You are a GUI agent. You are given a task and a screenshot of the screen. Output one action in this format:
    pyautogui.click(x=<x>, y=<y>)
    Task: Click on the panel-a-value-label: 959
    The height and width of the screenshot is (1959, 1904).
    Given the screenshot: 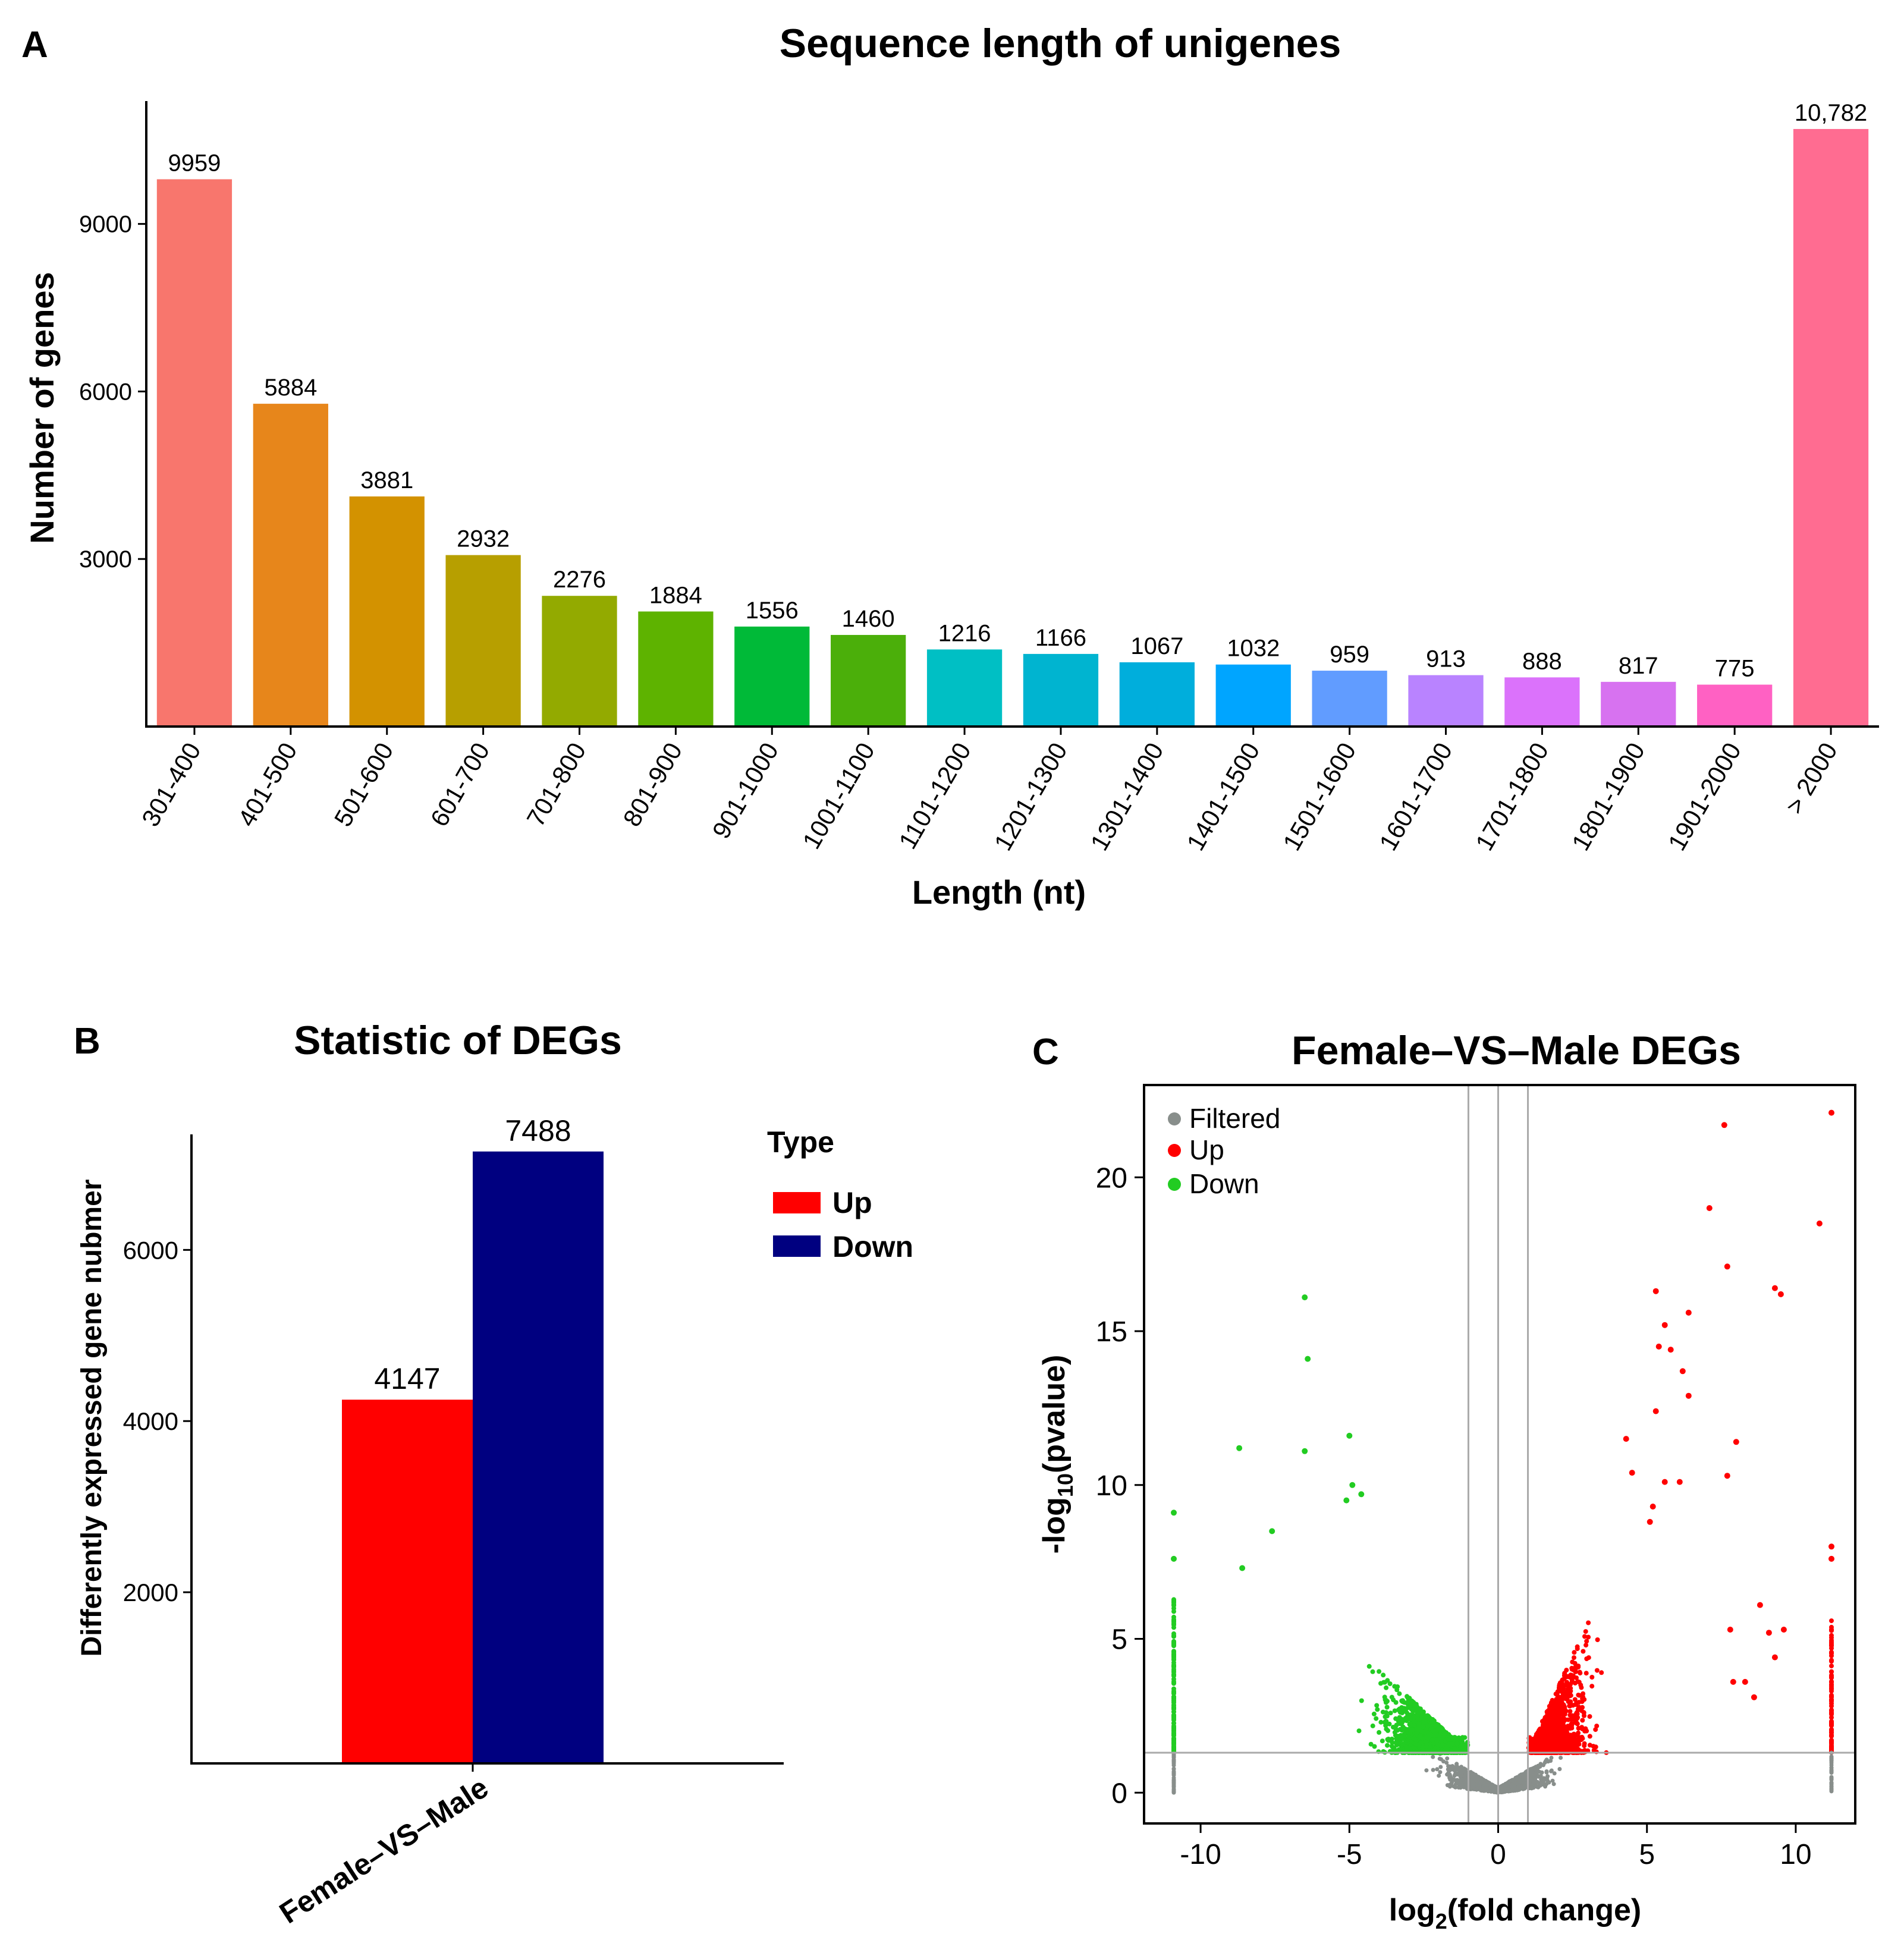 What is the action you would take?
    pyautogui.click(x=1349, y=655)
    